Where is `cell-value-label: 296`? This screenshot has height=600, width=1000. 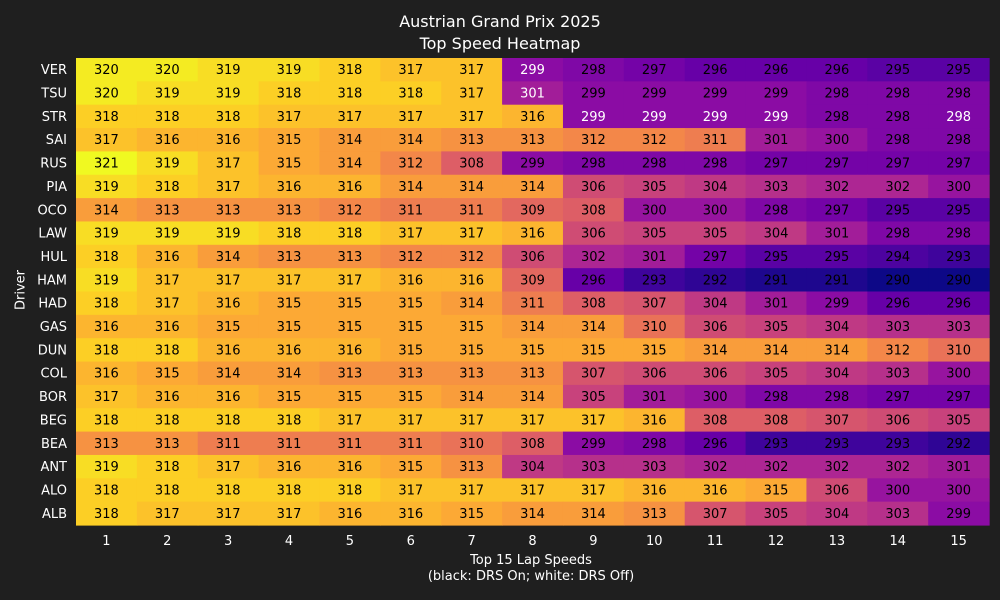 cell-value-label: 296 is located at coordinates (958, 304).